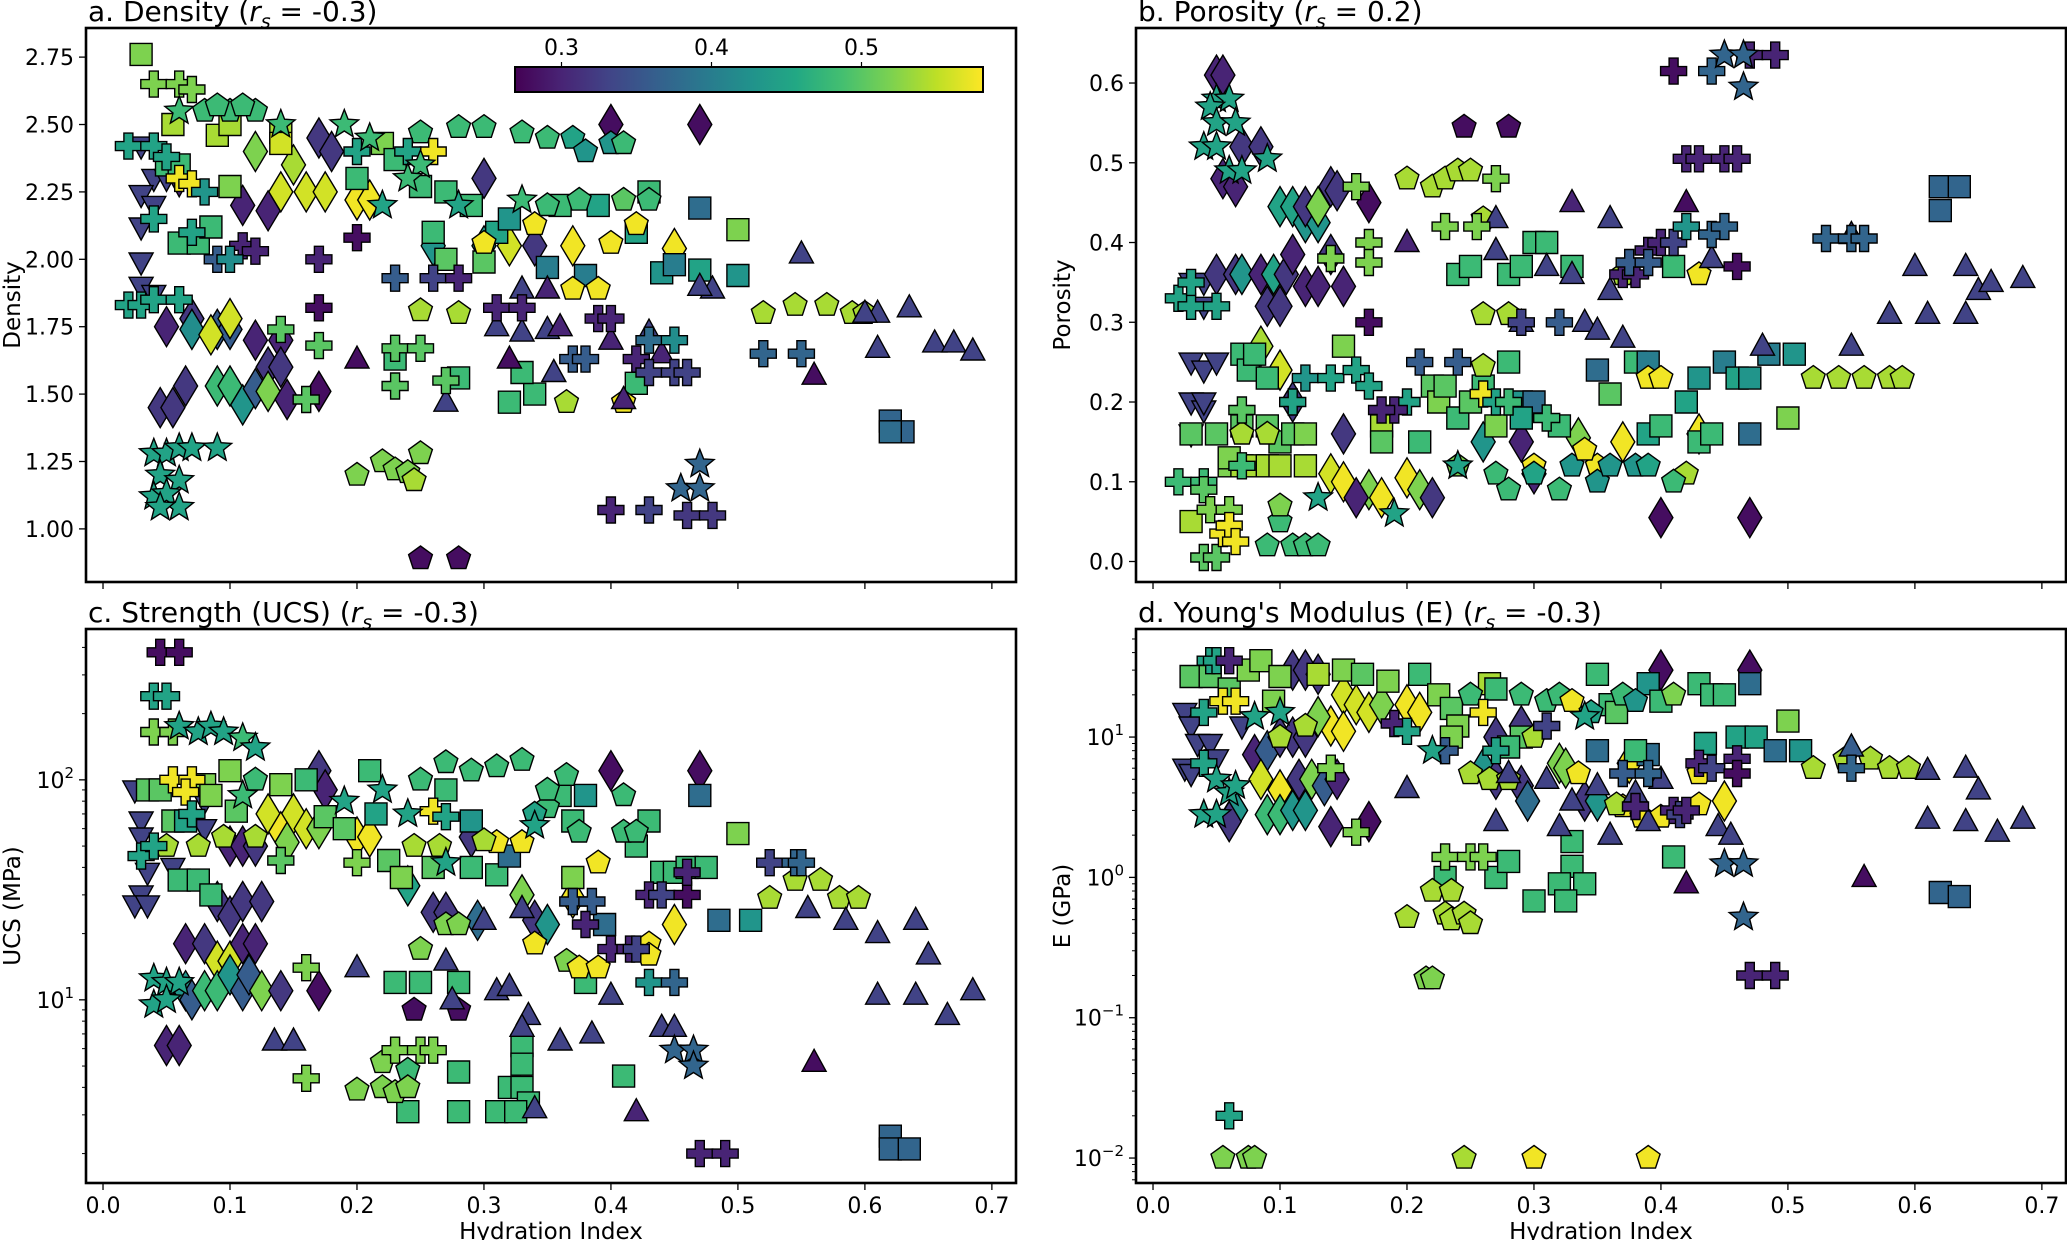 The width and height of the screenshot is (2067, 1240). Describe the element at coordinates (1787, 1206) in the screenshot. I see `x-tick-label: 0.5` at that location.